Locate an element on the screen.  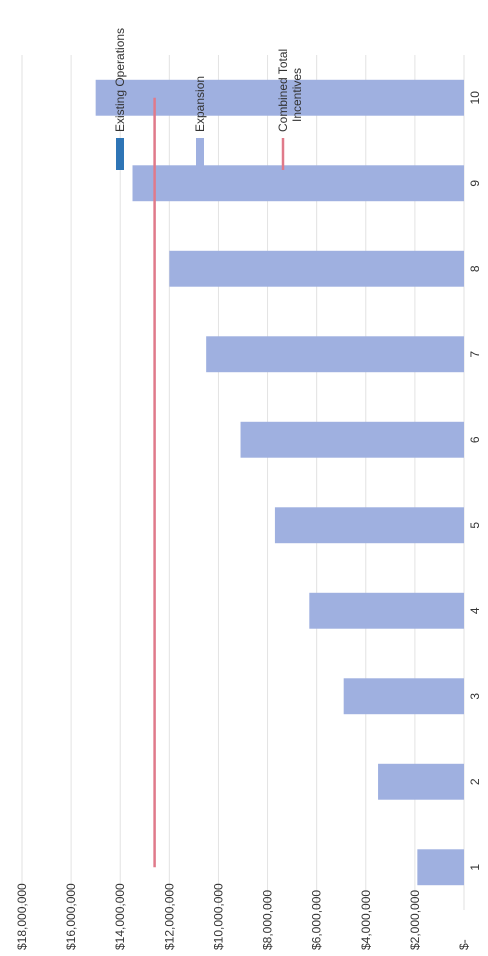
category-tick-label: 6 is located at coordinates (475, 439).